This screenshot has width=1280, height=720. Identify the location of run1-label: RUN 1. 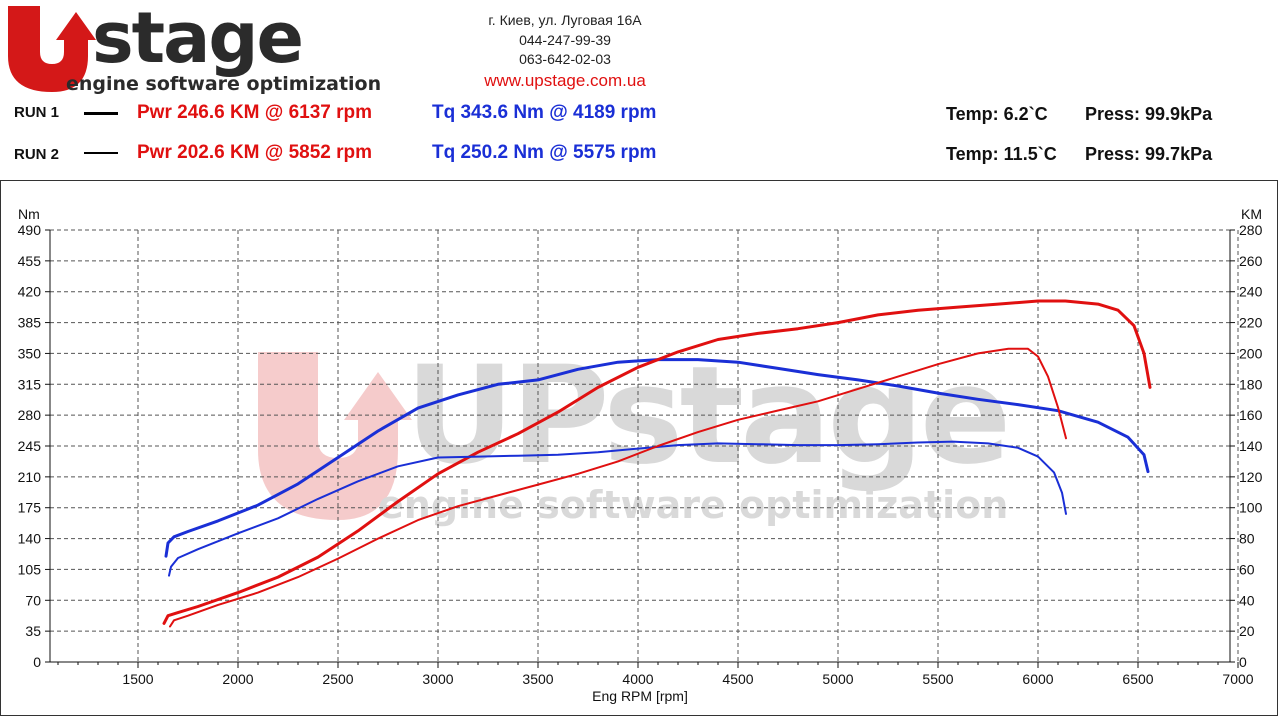
(37, 112).